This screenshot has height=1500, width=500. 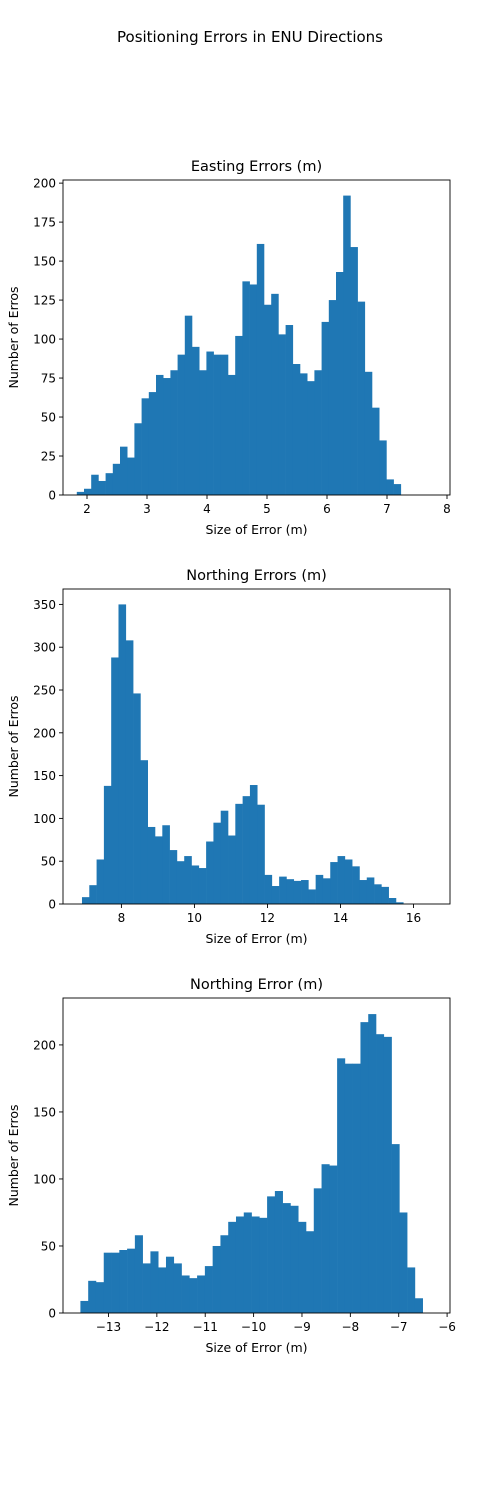 I want to click on y-tick-label: 150, so click(x=44, y=262).